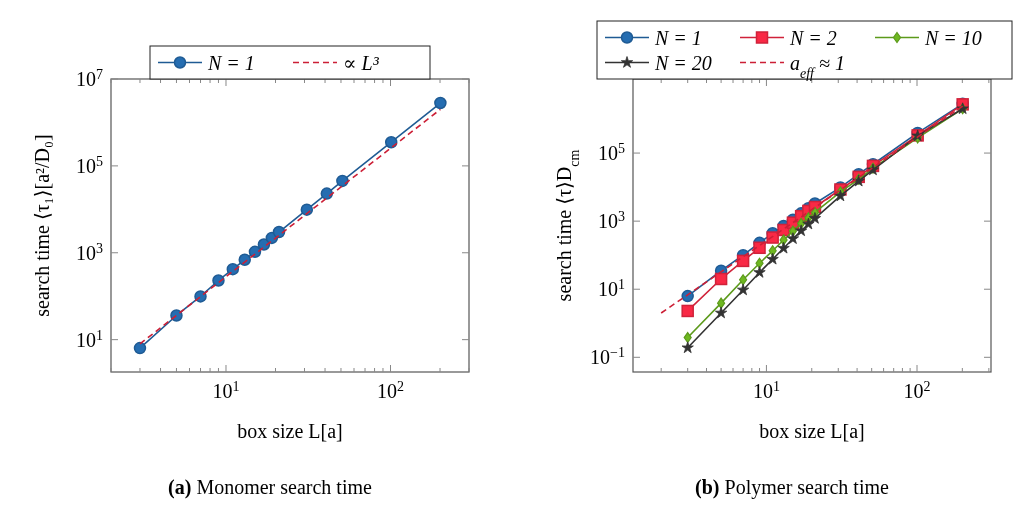 The width and height of the screenshot is (1014, 507). Describe the element at coordinates (813, 37) in the screenshot. I see `legend-label: N = 2` at that location.